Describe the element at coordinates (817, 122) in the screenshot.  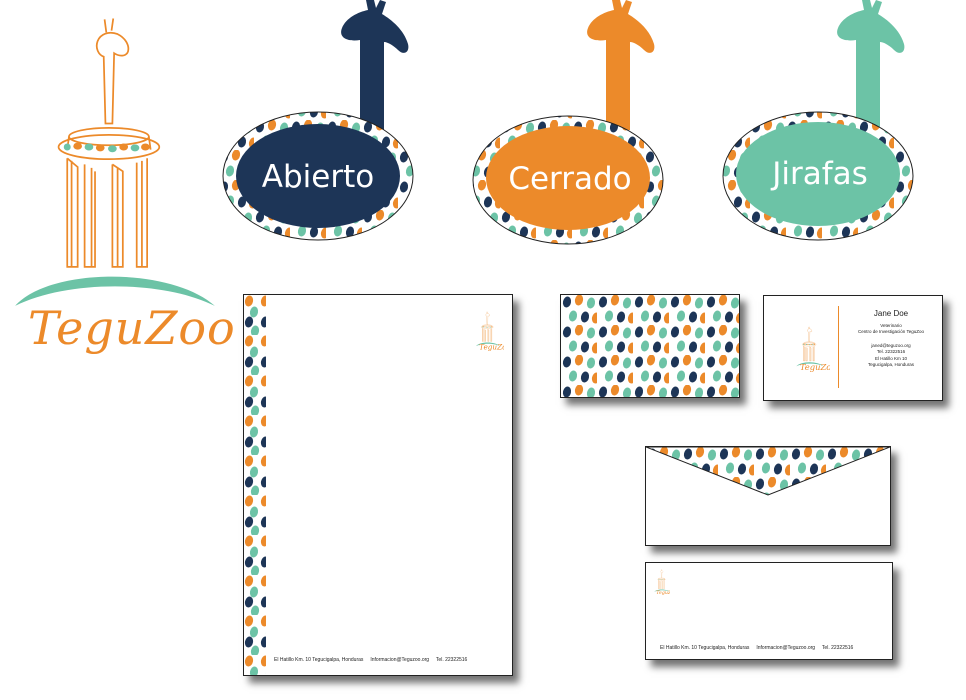
I see `sign-jirafas: Jirafas` at that location.